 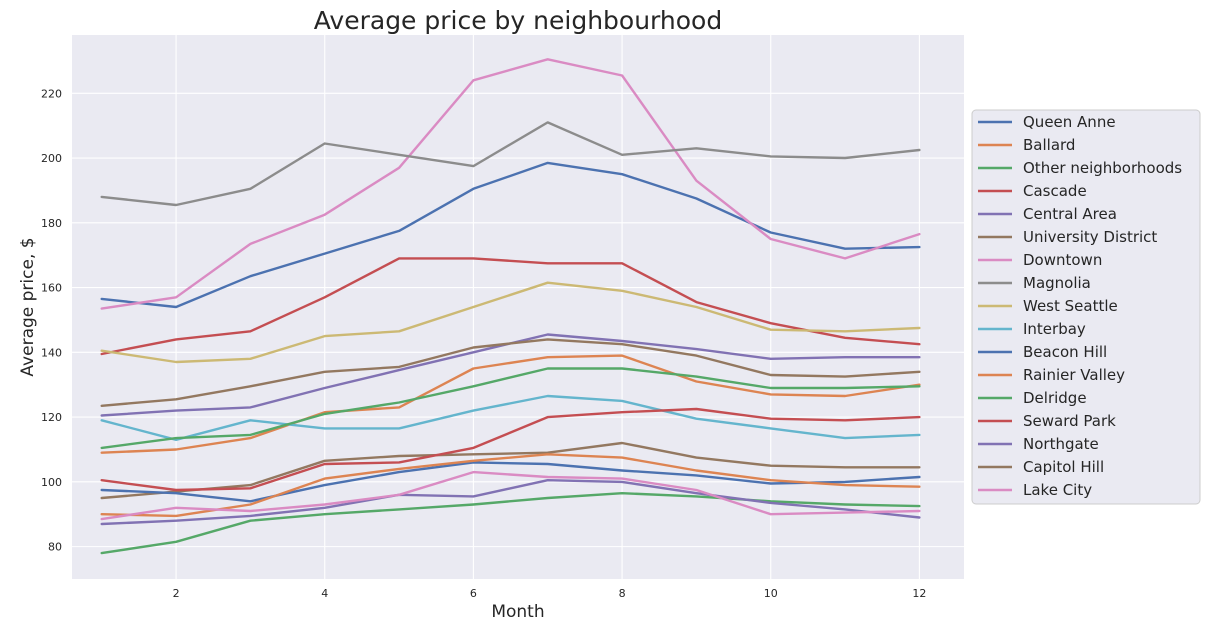 I want to click on legend-label-west-seattle: West Seattle, so click(x=1070, y=306).